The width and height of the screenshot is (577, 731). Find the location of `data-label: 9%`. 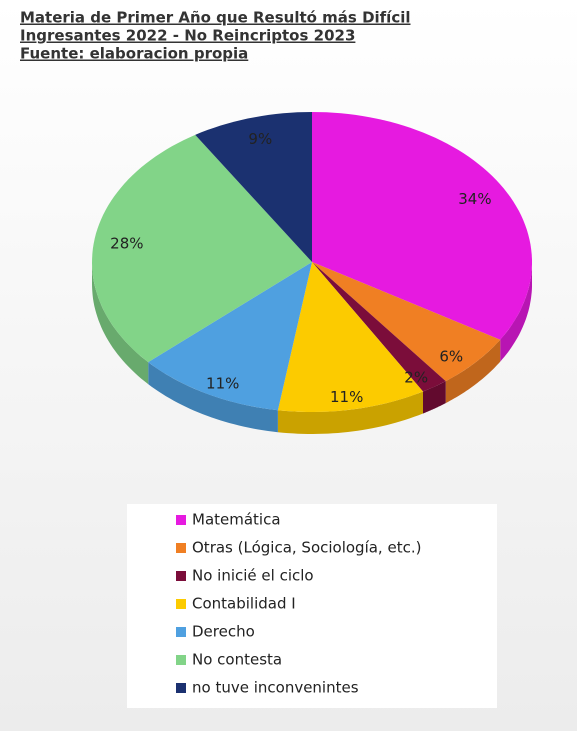

data-label: 9% is located at coordinates (260, 139).